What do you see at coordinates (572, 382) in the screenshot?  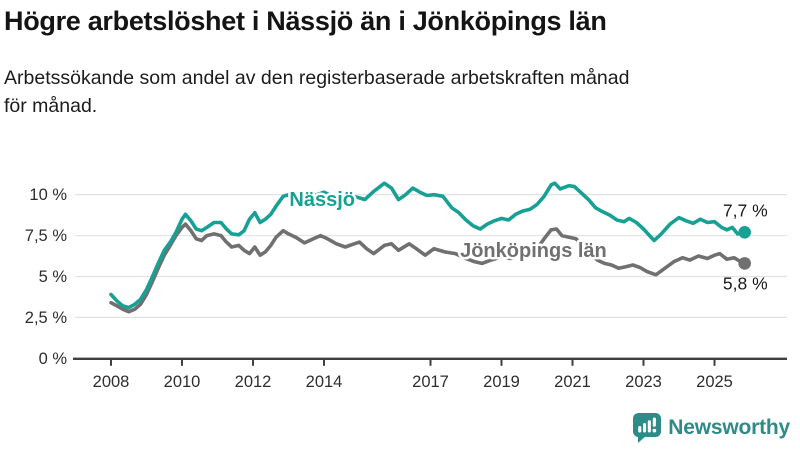 I see `x-tick-label-2021: 2021` at bounding box center [572, 382].